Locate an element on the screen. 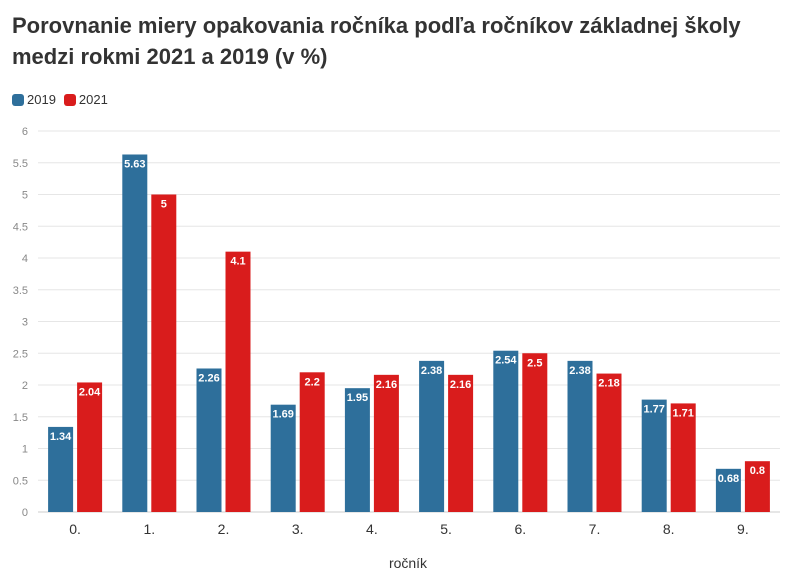 The height and width of the screenshot is (575, 796). y-tick-label: 0 is located at coordinates (25, 513).